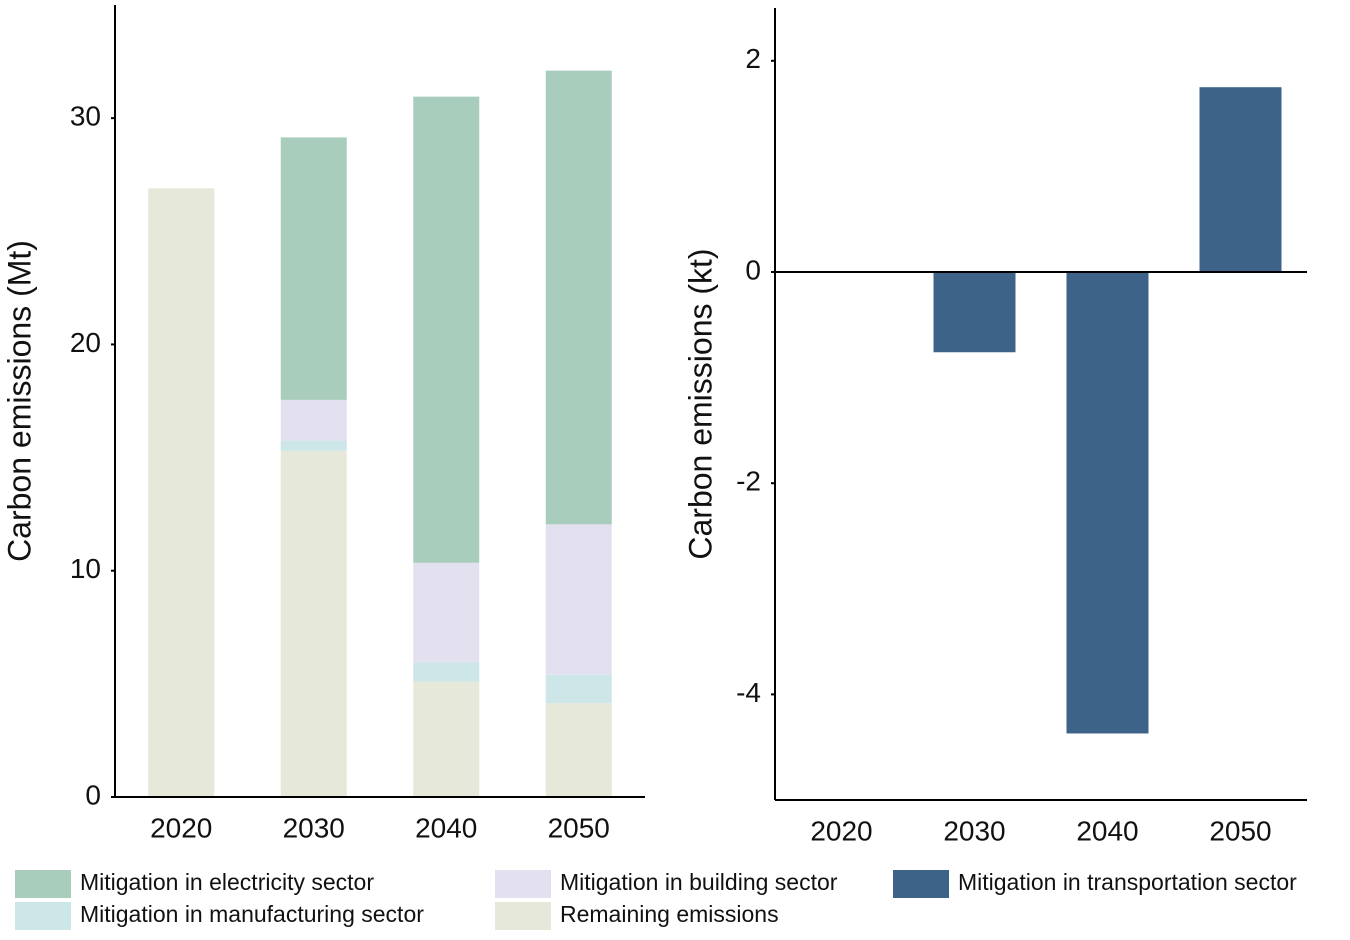 Image resolution: width=1350 pixels, height=940 pixels. Describe the element at coordinates (85, 116) in the screenshot. I see `y-tick-label: 30` at that location.